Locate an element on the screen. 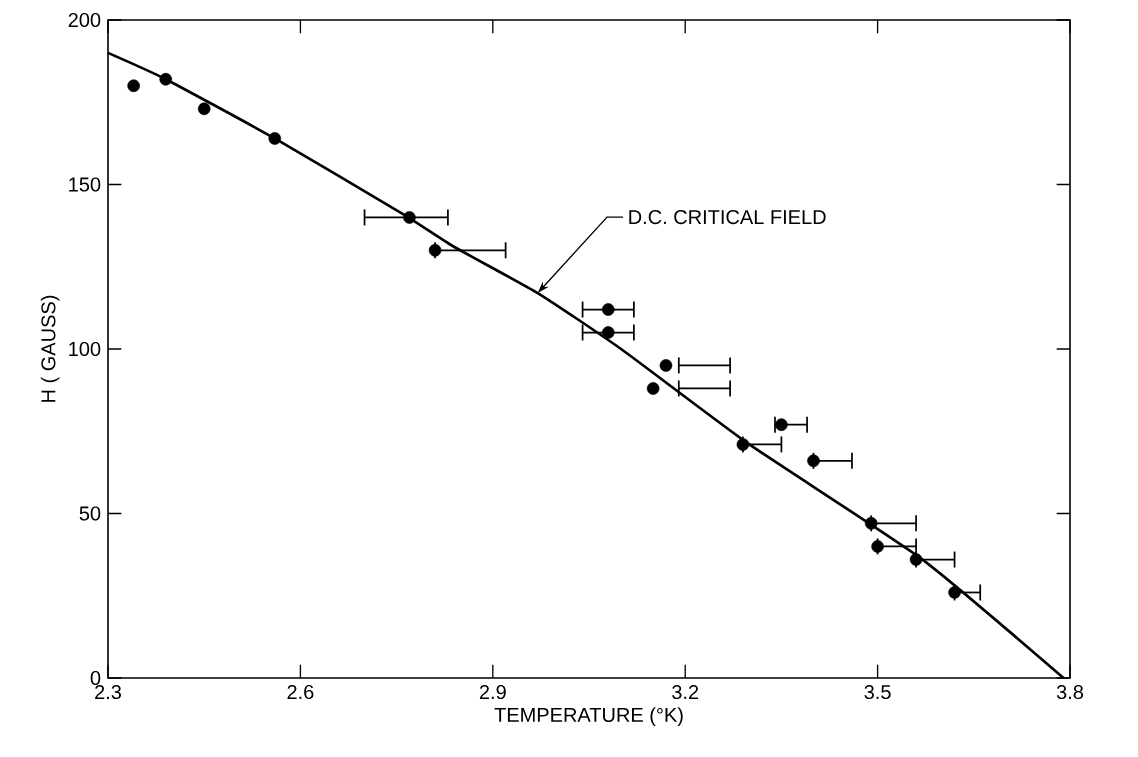 This screenshot has height=757, width=1138. x-tick-label: 3.8 is located at coordinates (1070, 692).